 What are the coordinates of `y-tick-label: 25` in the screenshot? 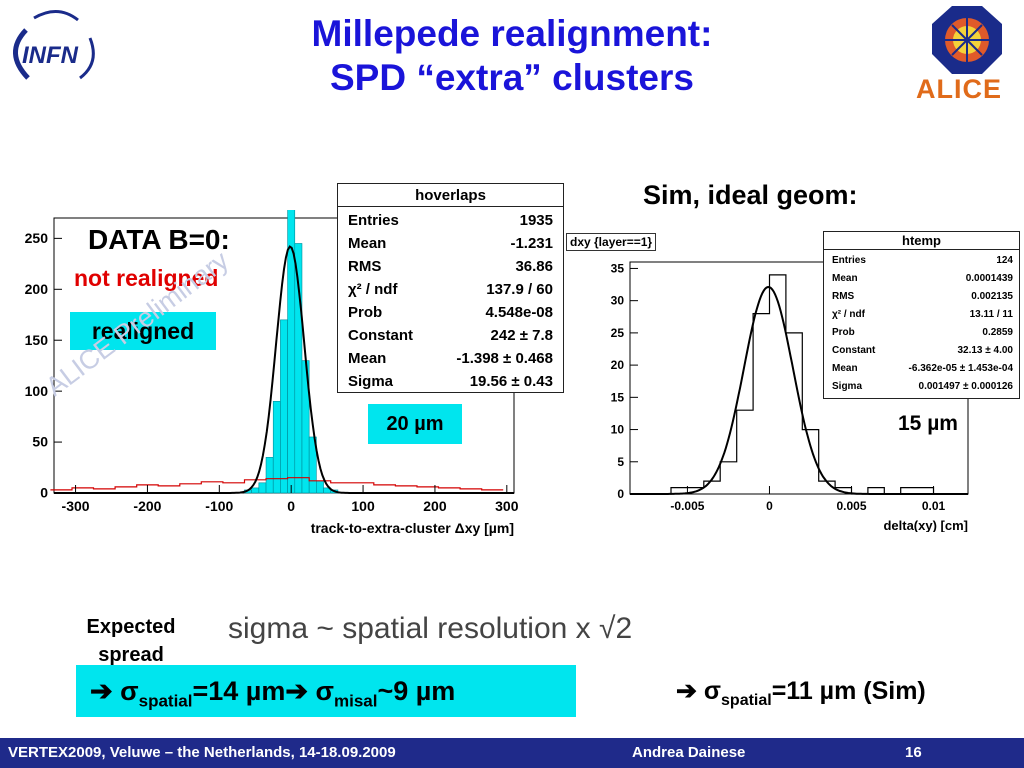 It's located at (618, 333).